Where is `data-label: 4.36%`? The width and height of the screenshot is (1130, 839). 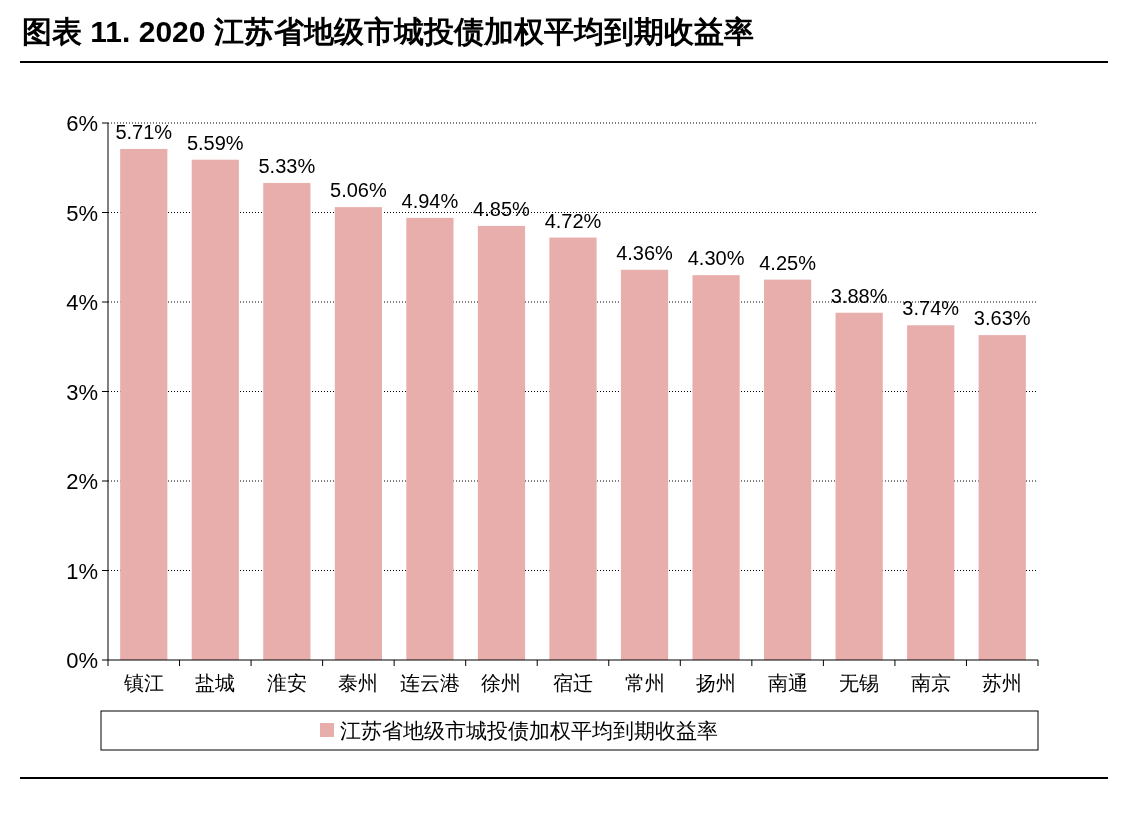 data-label: 4.36% is located at coordinates (645, 252).